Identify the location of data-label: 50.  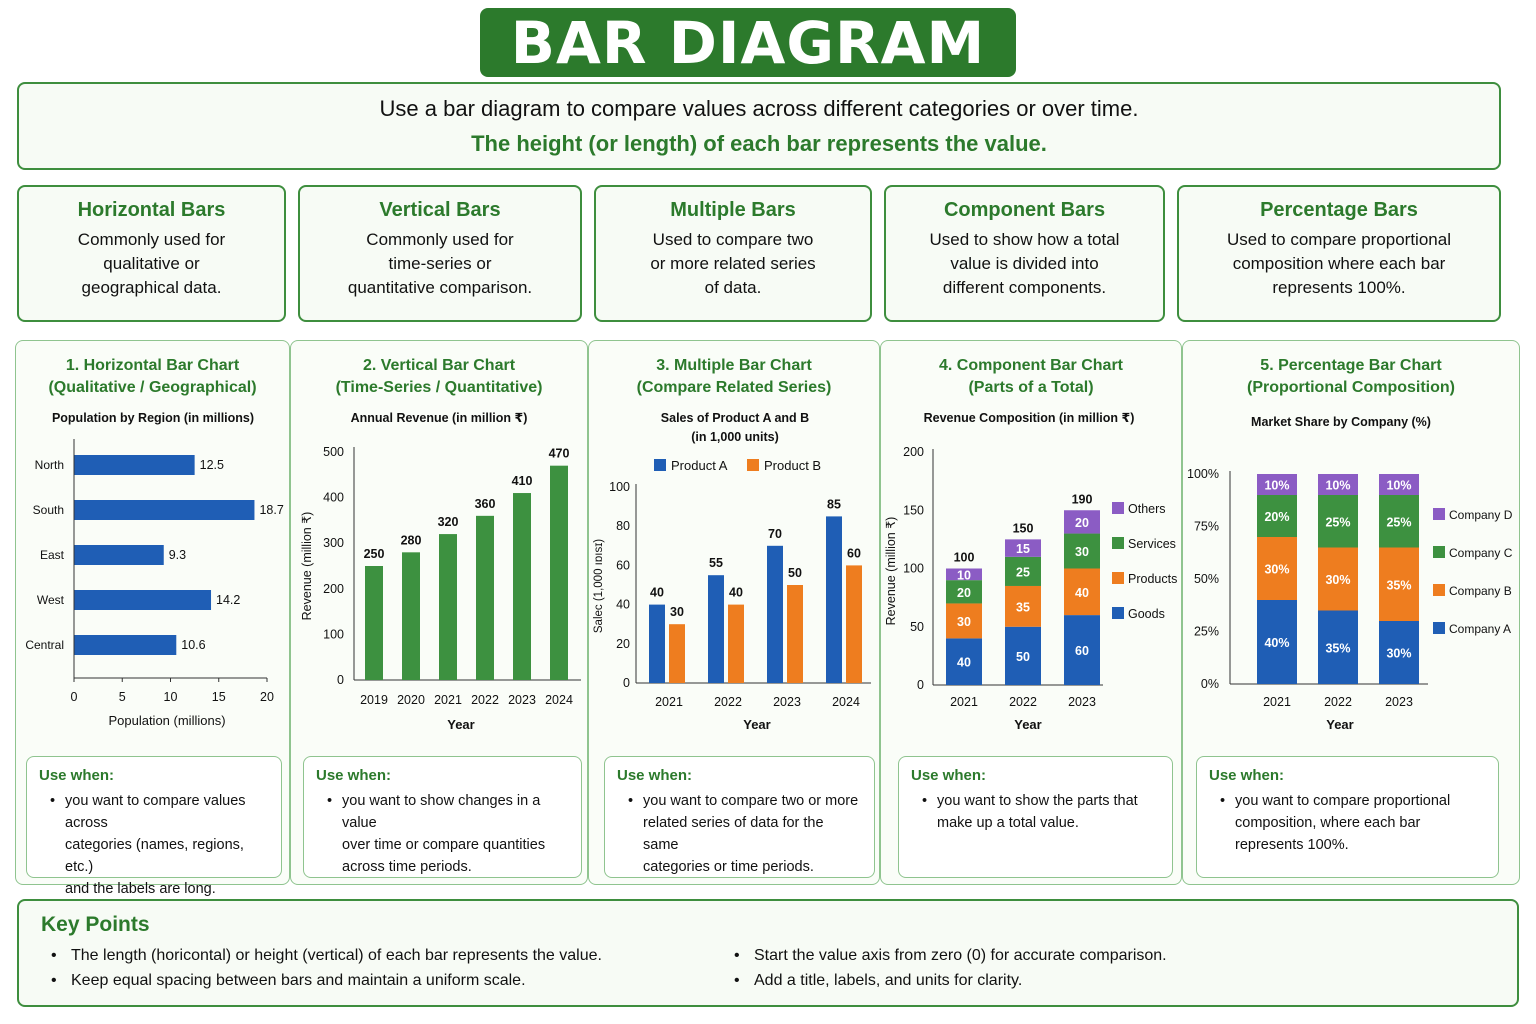
(795, 573).